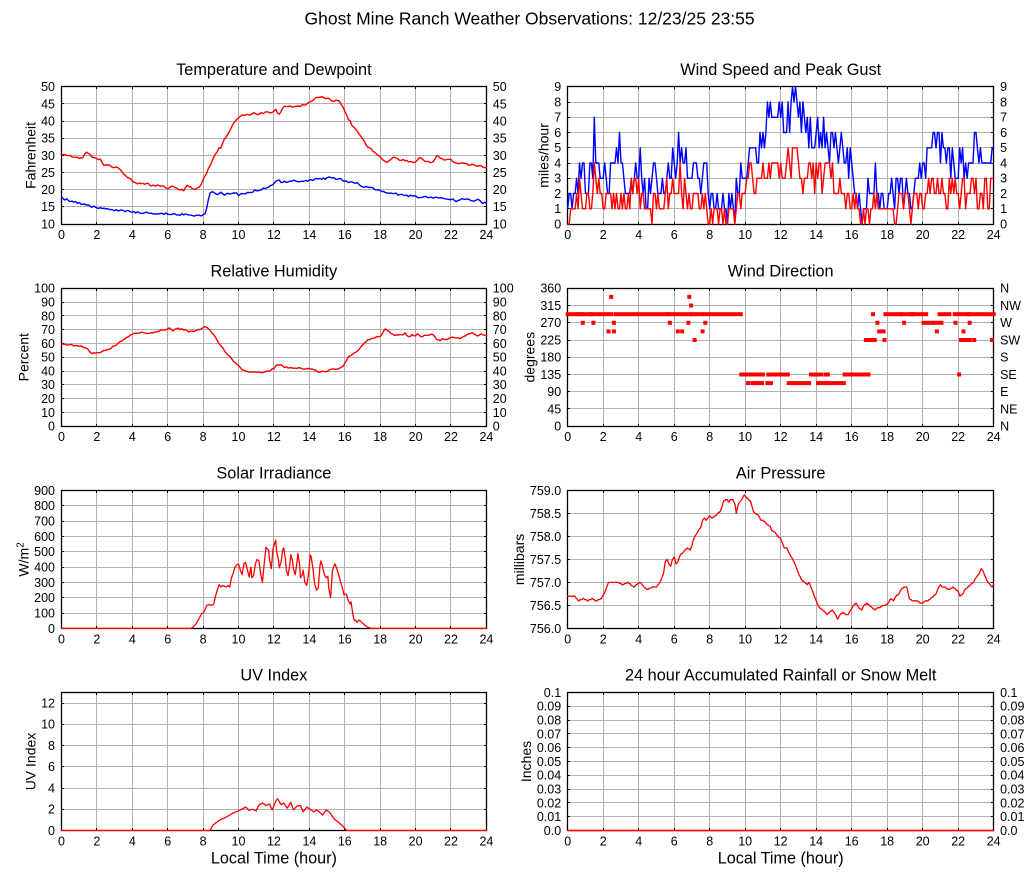 The image size is (1027, 878). Describe the element at coordinates (1004, 392) in the screenshot. I see `svg-text: E` at that location.